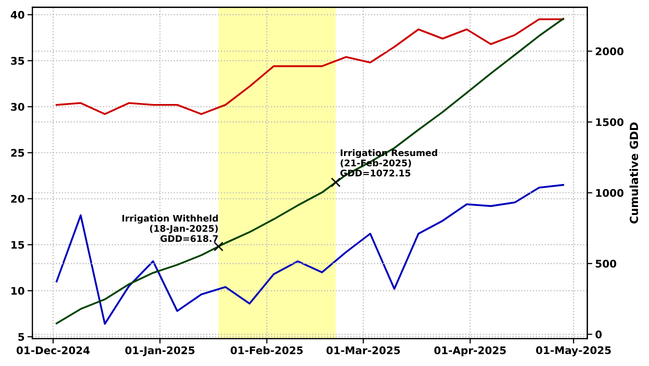 This screenshot has width=649, height=366. What do you see at coordinates (21, 337) in the screenshot?
I see `y-tick-label: 5` at bounding box center [21, 337].